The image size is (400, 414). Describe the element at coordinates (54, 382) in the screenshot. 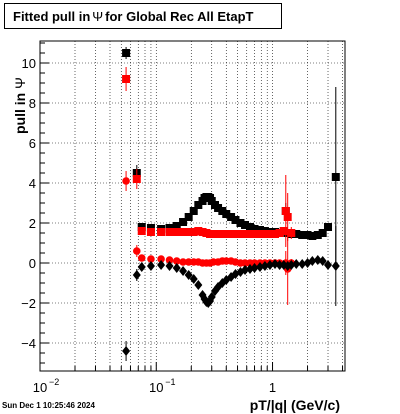

I see `x-tick-exponent: −2` at that location.